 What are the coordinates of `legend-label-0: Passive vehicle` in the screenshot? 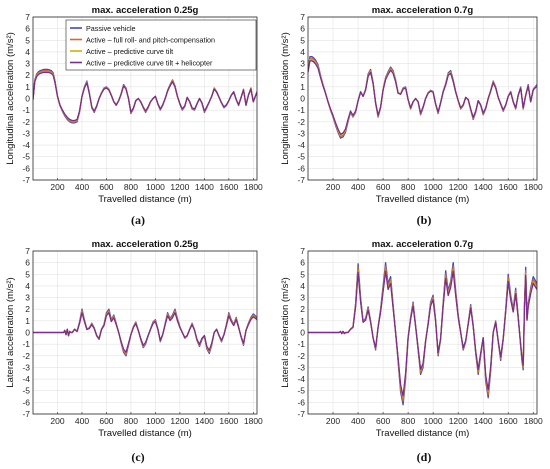 It's located at (111, 28).